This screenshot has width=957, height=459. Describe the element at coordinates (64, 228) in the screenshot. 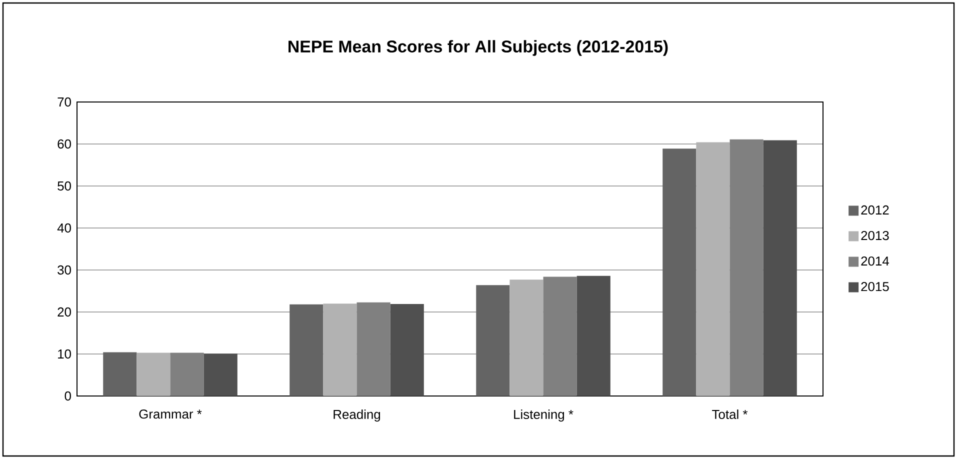

I see `y-tick-label: 40` at that location.